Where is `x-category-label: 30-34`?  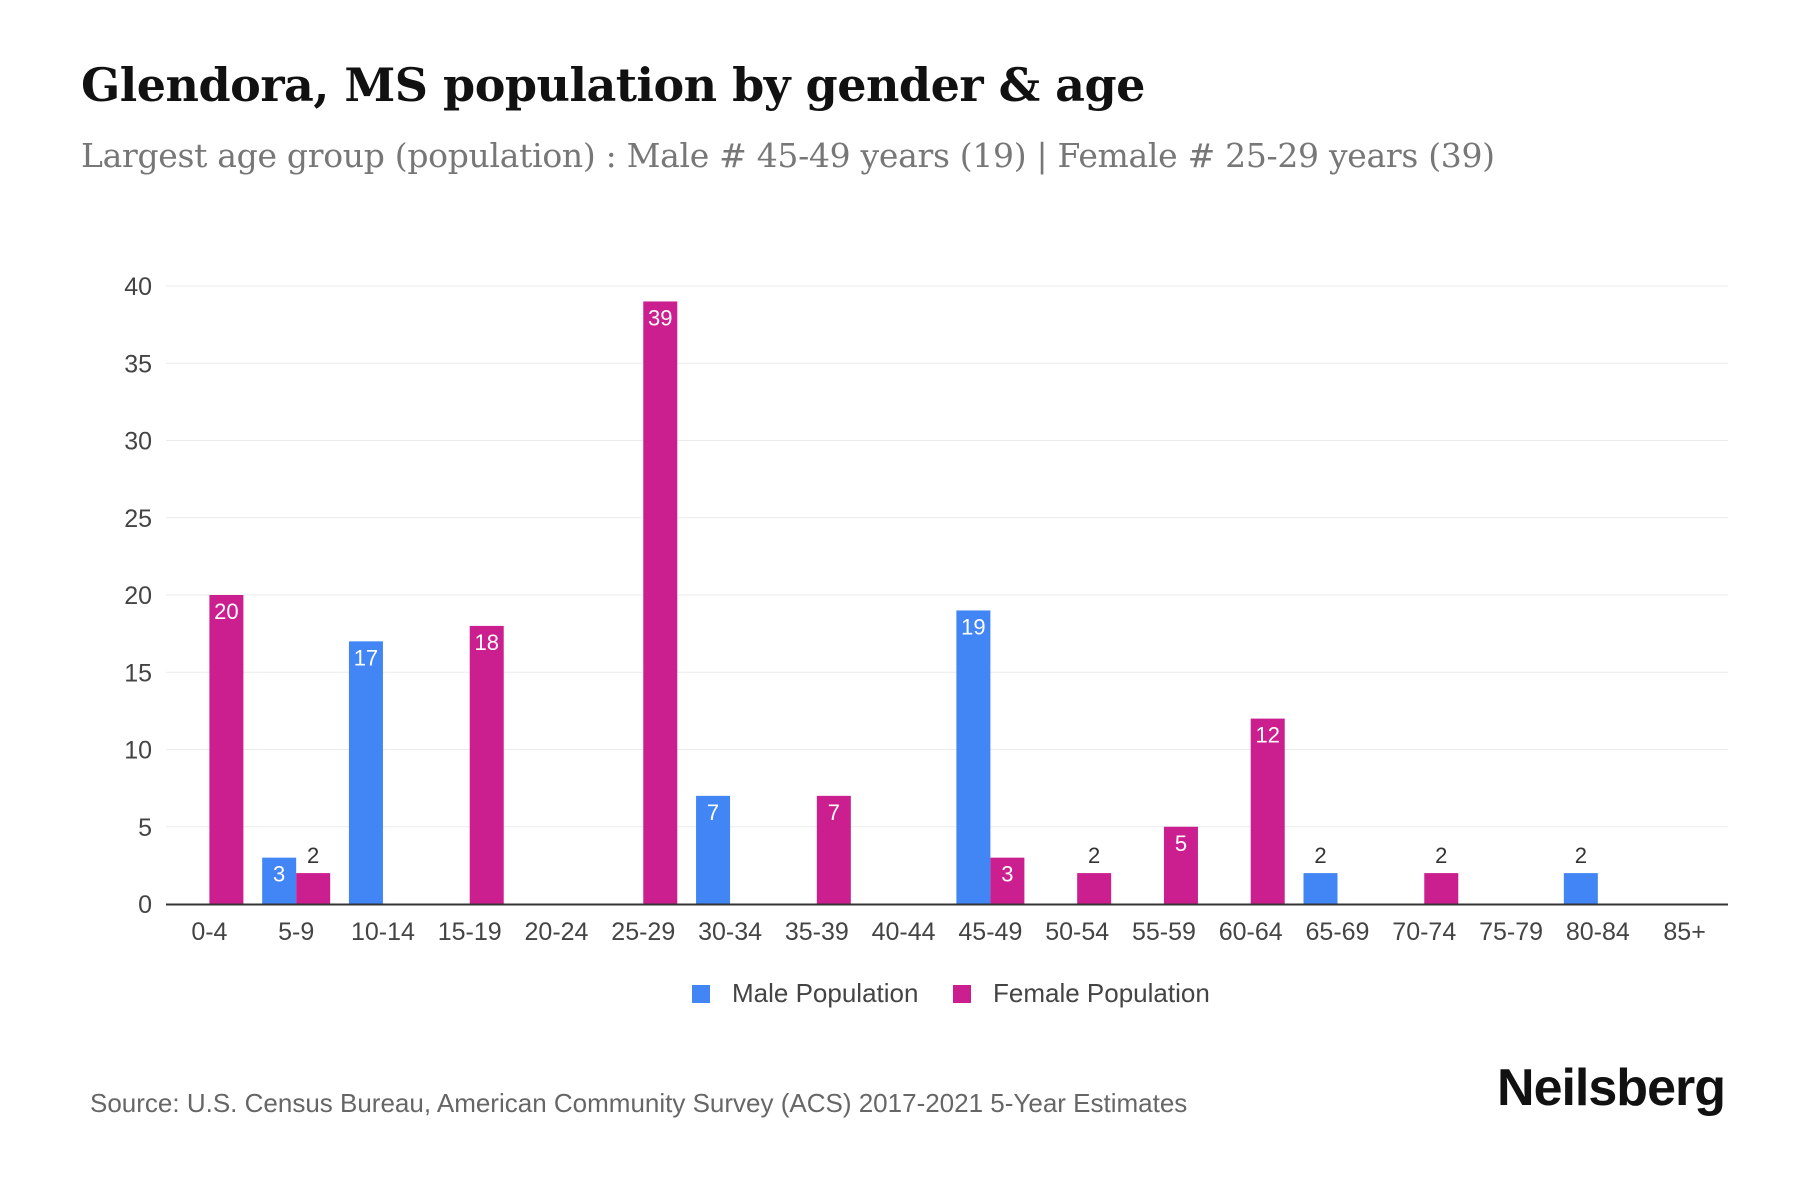 x-category-label: 30-34 is located at coordinates (730, 932).